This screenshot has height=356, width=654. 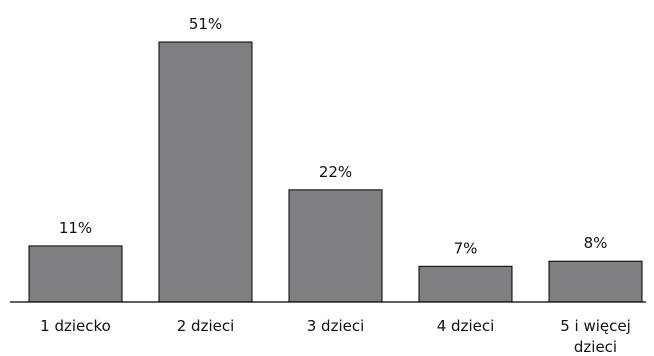 I want to click on value-label-3: 22%, so click(x=335, y=172).